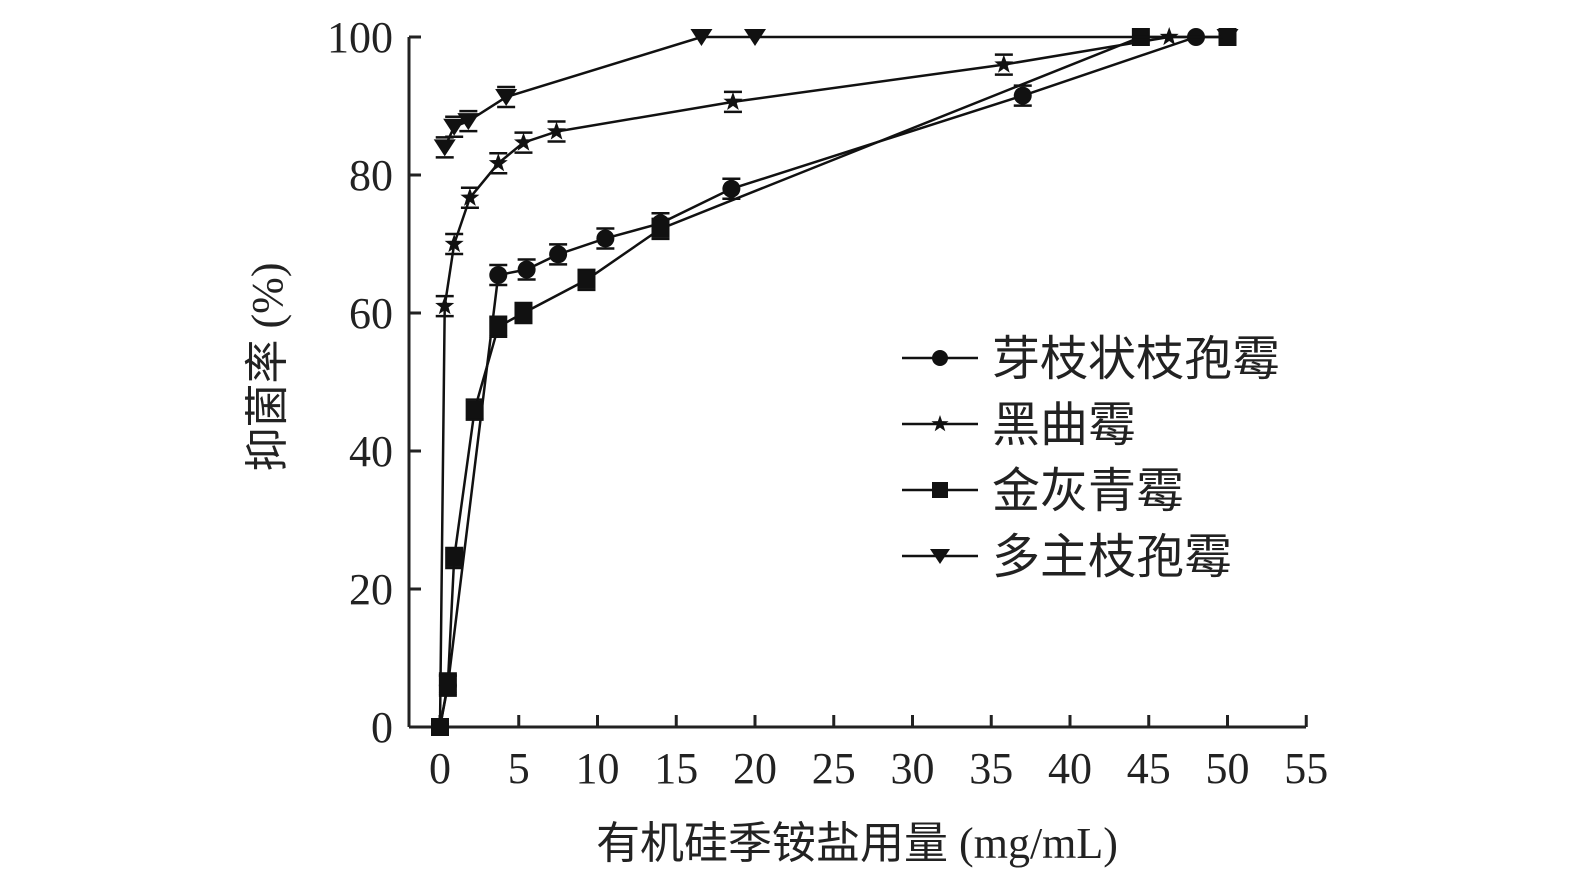 The width and height of the screenshot is (1575, 891). I want to click on legend-label: 黑曲霉, so click(1064, 425).